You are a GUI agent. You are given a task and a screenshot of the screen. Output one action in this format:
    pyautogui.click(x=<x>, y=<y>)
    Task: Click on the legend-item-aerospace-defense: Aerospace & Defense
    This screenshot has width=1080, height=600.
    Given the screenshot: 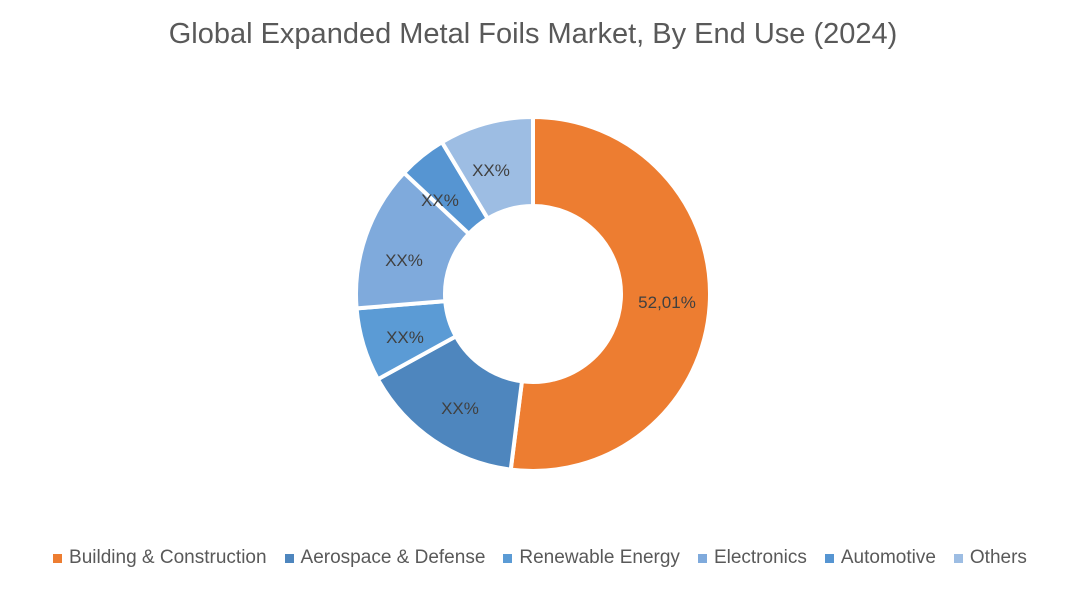 What is the action you would take?
    pyautogui.click(x=385, y=558)
    